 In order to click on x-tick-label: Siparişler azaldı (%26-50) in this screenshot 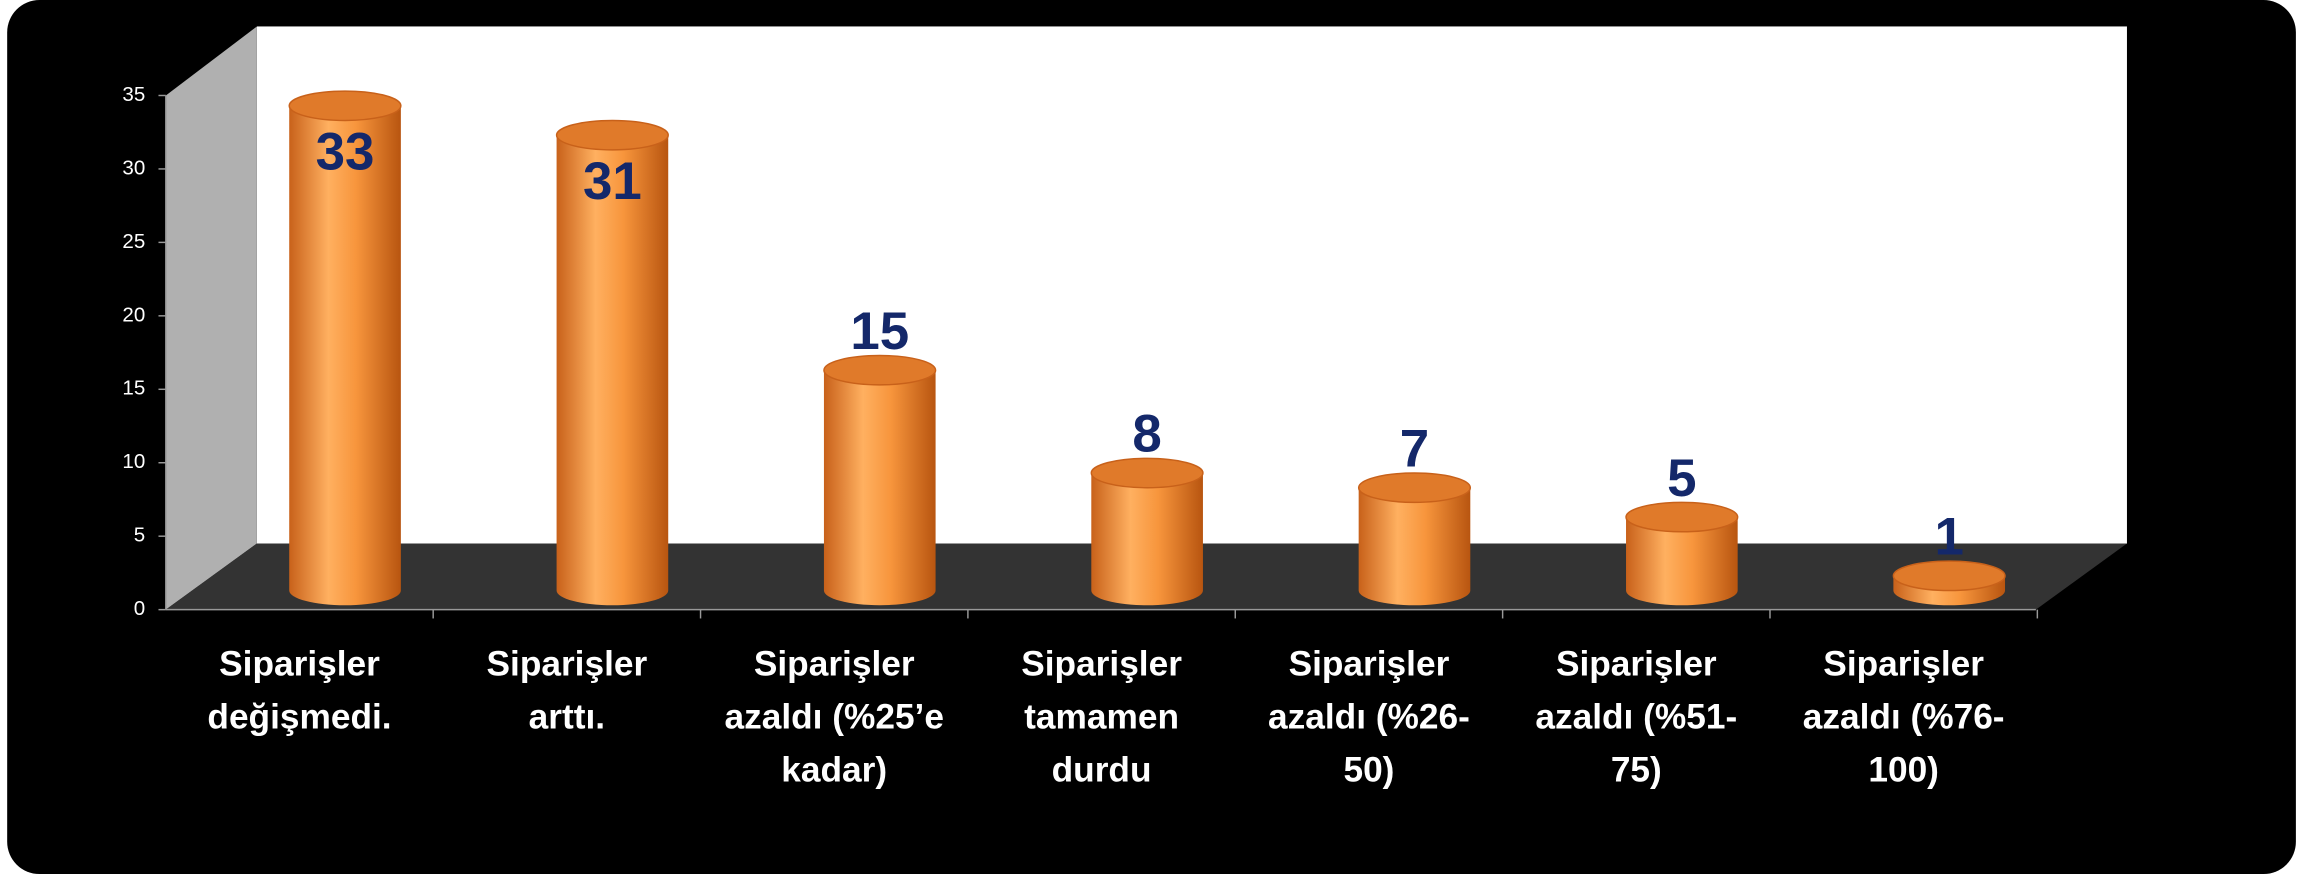, I will do `click(1369, 717)`.